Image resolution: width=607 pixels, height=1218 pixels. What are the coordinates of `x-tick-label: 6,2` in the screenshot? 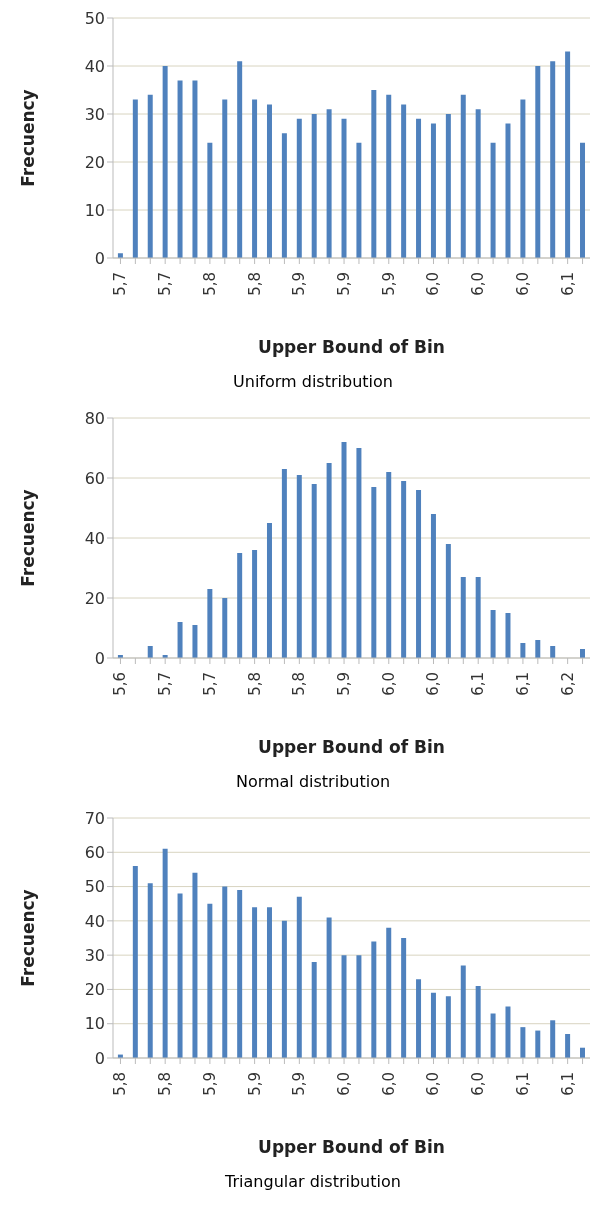 It's located at (567, 684).